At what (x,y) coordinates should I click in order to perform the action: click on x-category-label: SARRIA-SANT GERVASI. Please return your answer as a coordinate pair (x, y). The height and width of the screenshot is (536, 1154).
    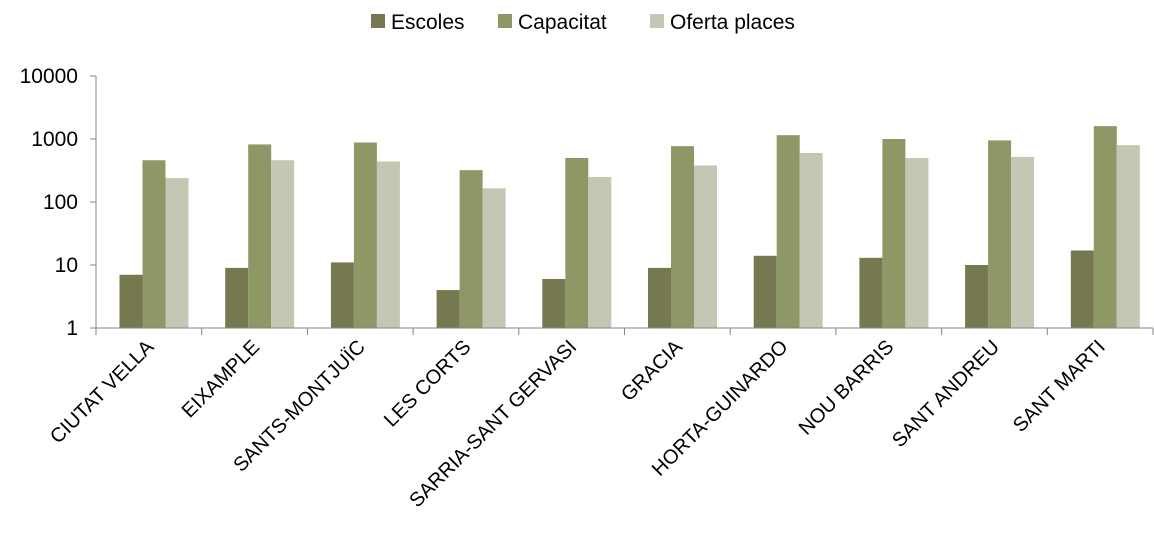
    Looking at the image, I should click on (493, 424).